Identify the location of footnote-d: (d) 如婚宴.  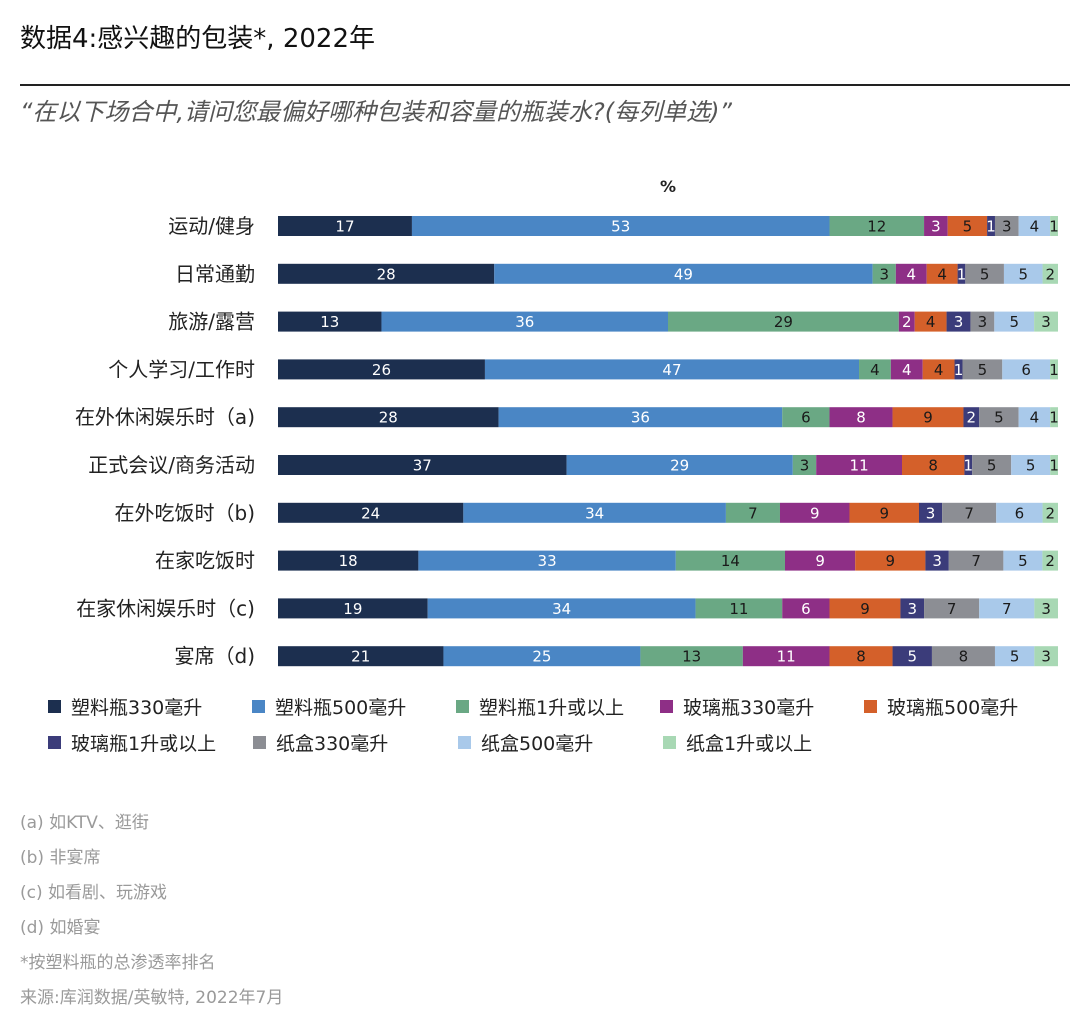
(60, 928).